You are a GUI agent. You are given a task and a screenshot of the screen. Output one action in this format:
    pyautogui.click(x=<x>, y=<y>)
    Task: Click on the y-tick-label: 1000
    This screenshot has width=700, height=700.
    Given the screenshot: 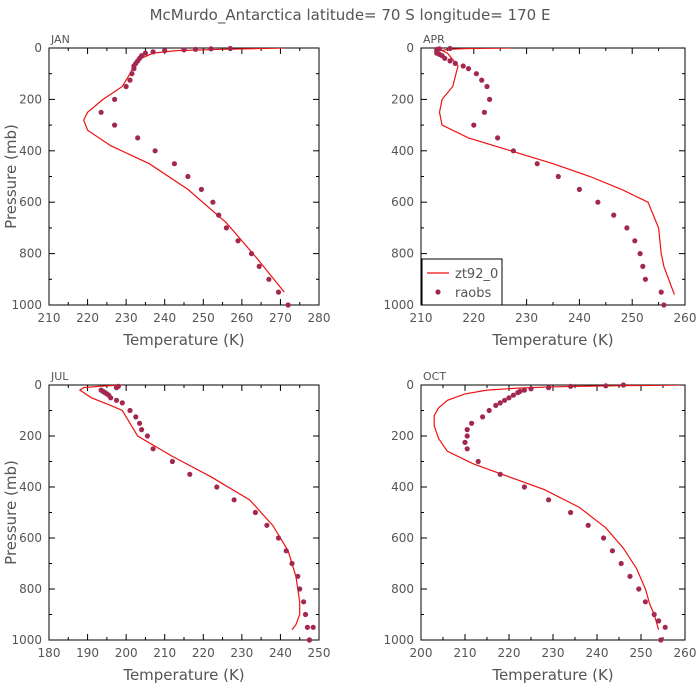 What is the action you would take?
    pyautogui.click(x=26, y=305)
    